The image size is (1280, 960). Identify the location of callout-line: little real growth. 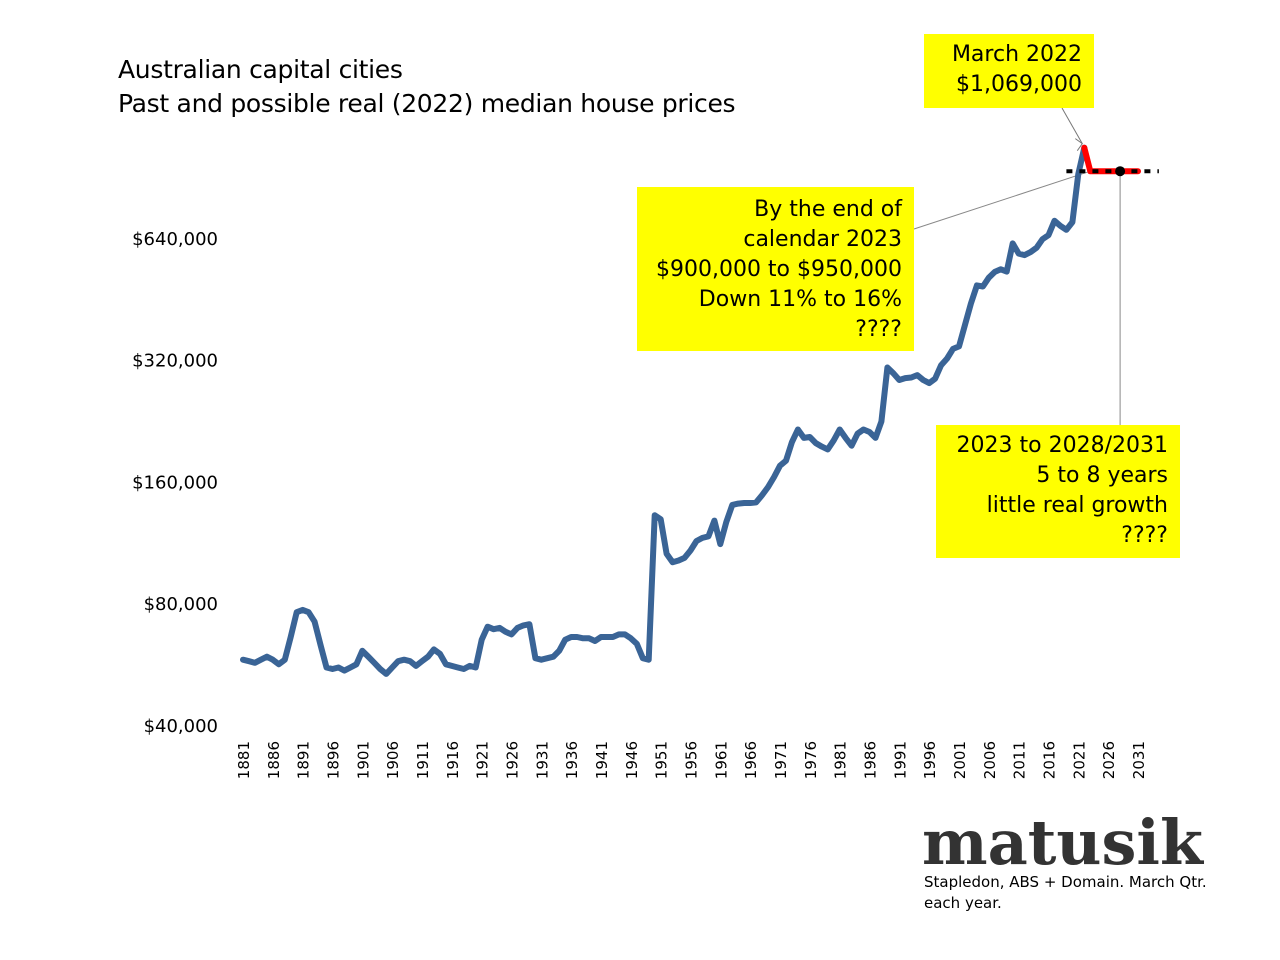
(1077, 505).